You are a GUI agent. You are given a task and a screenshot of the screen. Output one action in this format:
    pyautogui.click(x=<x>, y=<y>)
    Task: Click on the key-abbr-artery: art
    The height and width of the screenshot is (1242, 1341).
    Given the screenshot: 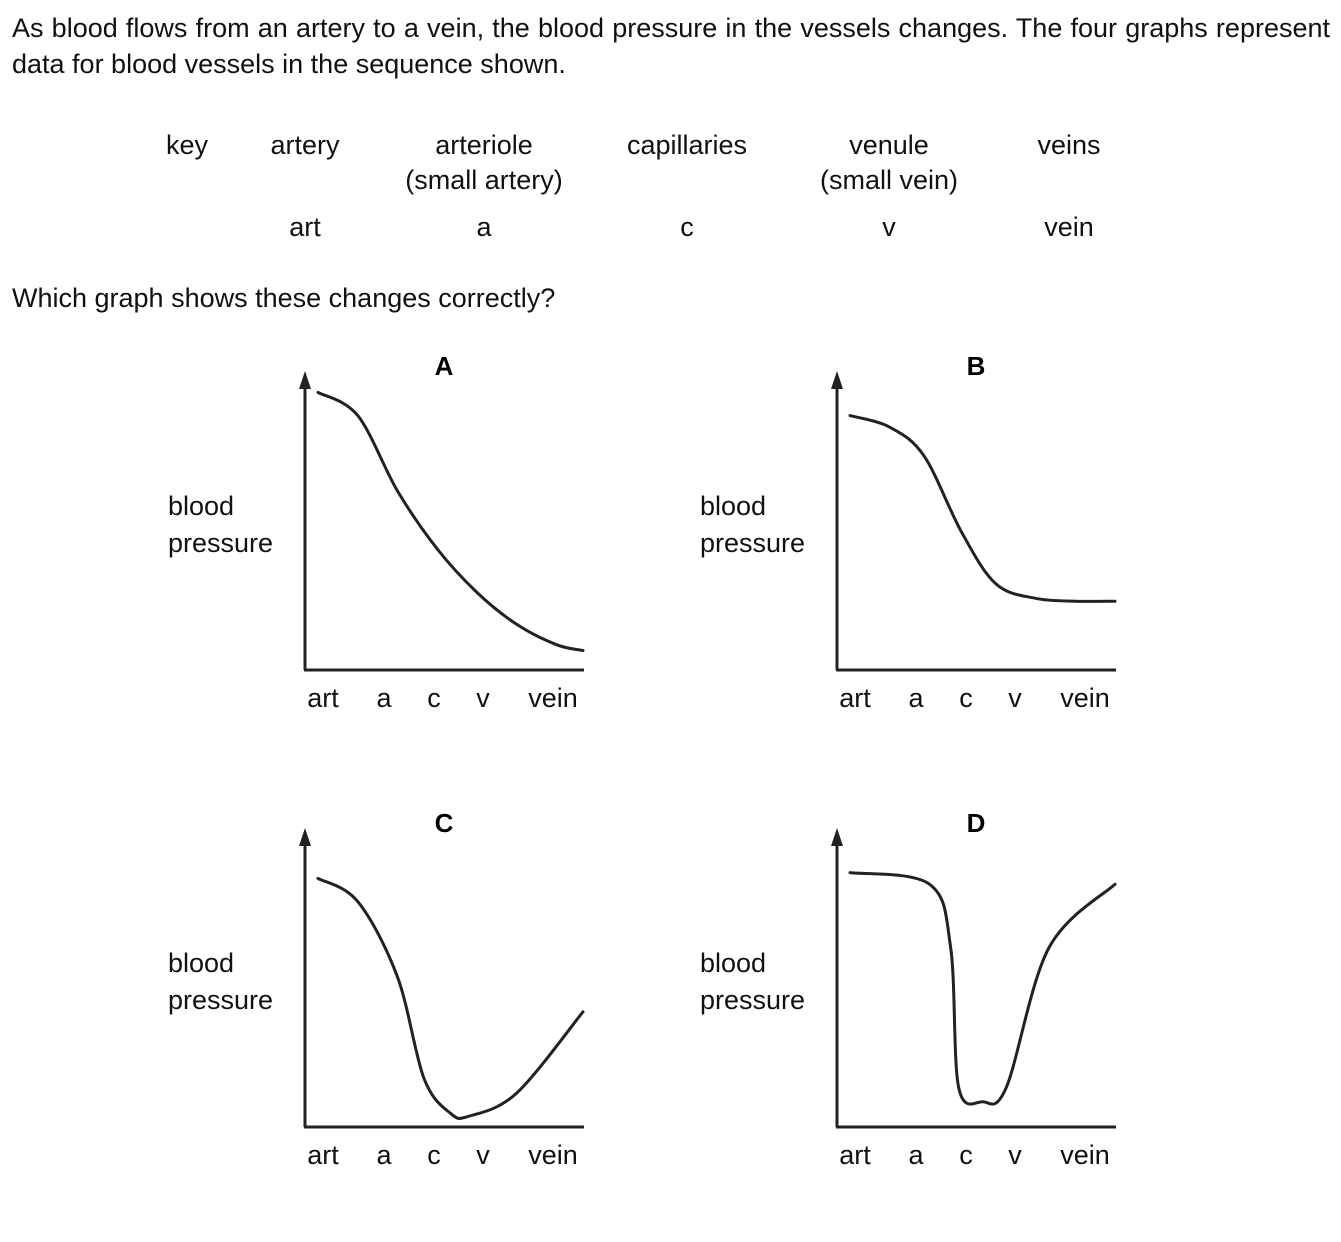 What is the action you would take?
    pyautogui.click(x=305, y=227)
    